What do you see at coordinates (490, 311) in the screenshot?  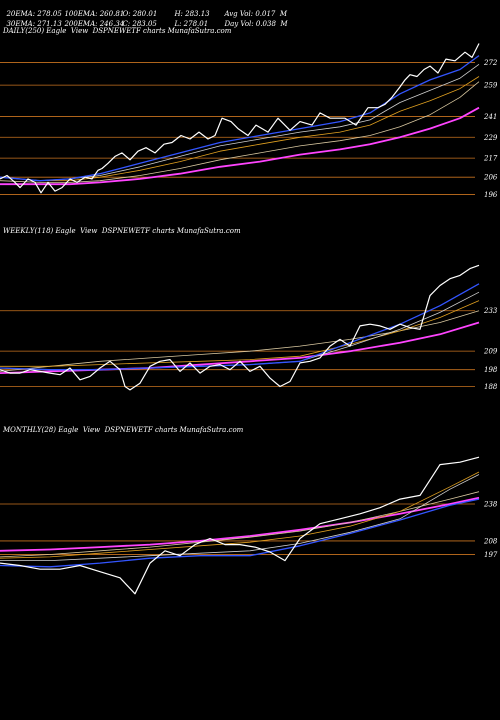 I see `weekly-tick-label-233: 233` at bounding box center [490, 311].